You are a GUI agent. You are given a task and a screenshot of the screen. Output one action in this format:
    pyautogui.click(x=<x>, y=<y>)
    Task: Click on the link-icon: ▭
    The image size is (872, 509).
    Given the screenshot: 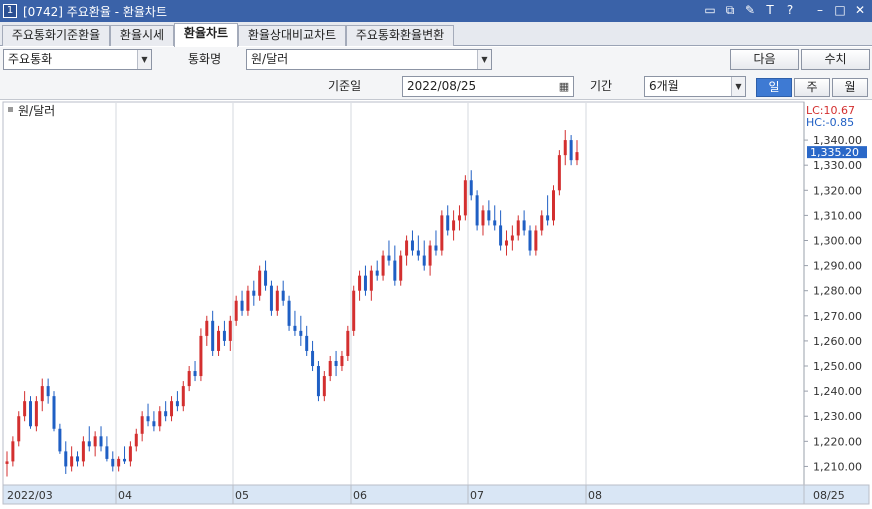 What is the action you would take?
    pyautogui.click(x=710, y=10)
    